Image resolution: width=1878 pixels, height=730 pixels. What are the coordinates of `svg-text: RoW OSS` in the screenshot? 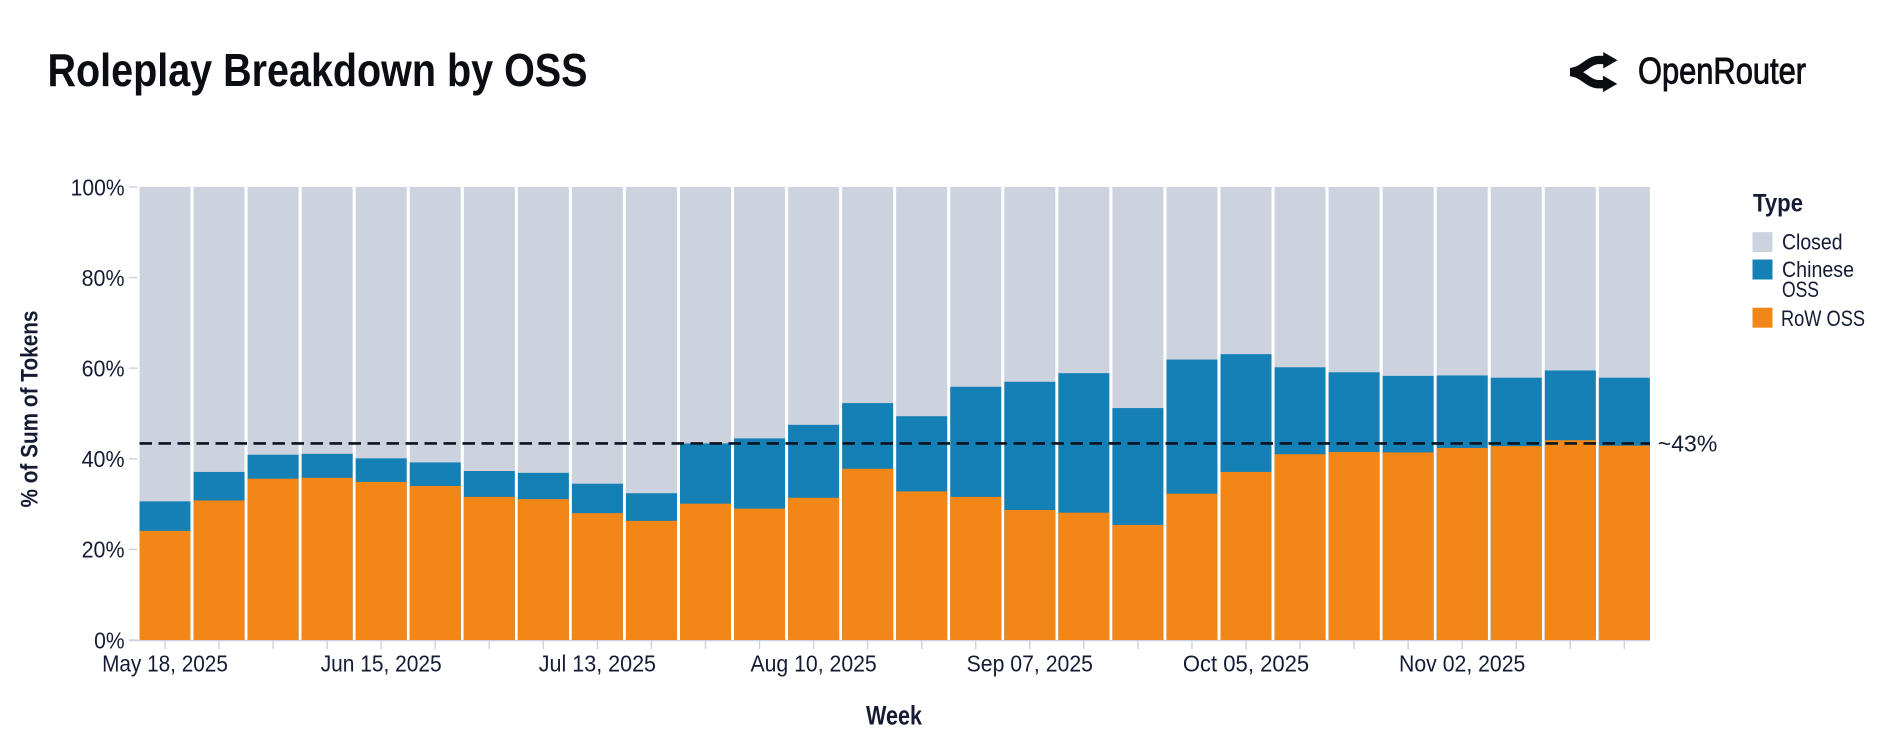 It's located at (1823, 318).